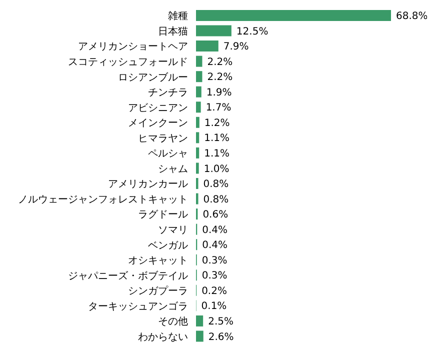  What do you see at coordinates (158, 261) in the screenshot?
I see `y-tick-label: オシキャット` at bounding box center [158, 261].